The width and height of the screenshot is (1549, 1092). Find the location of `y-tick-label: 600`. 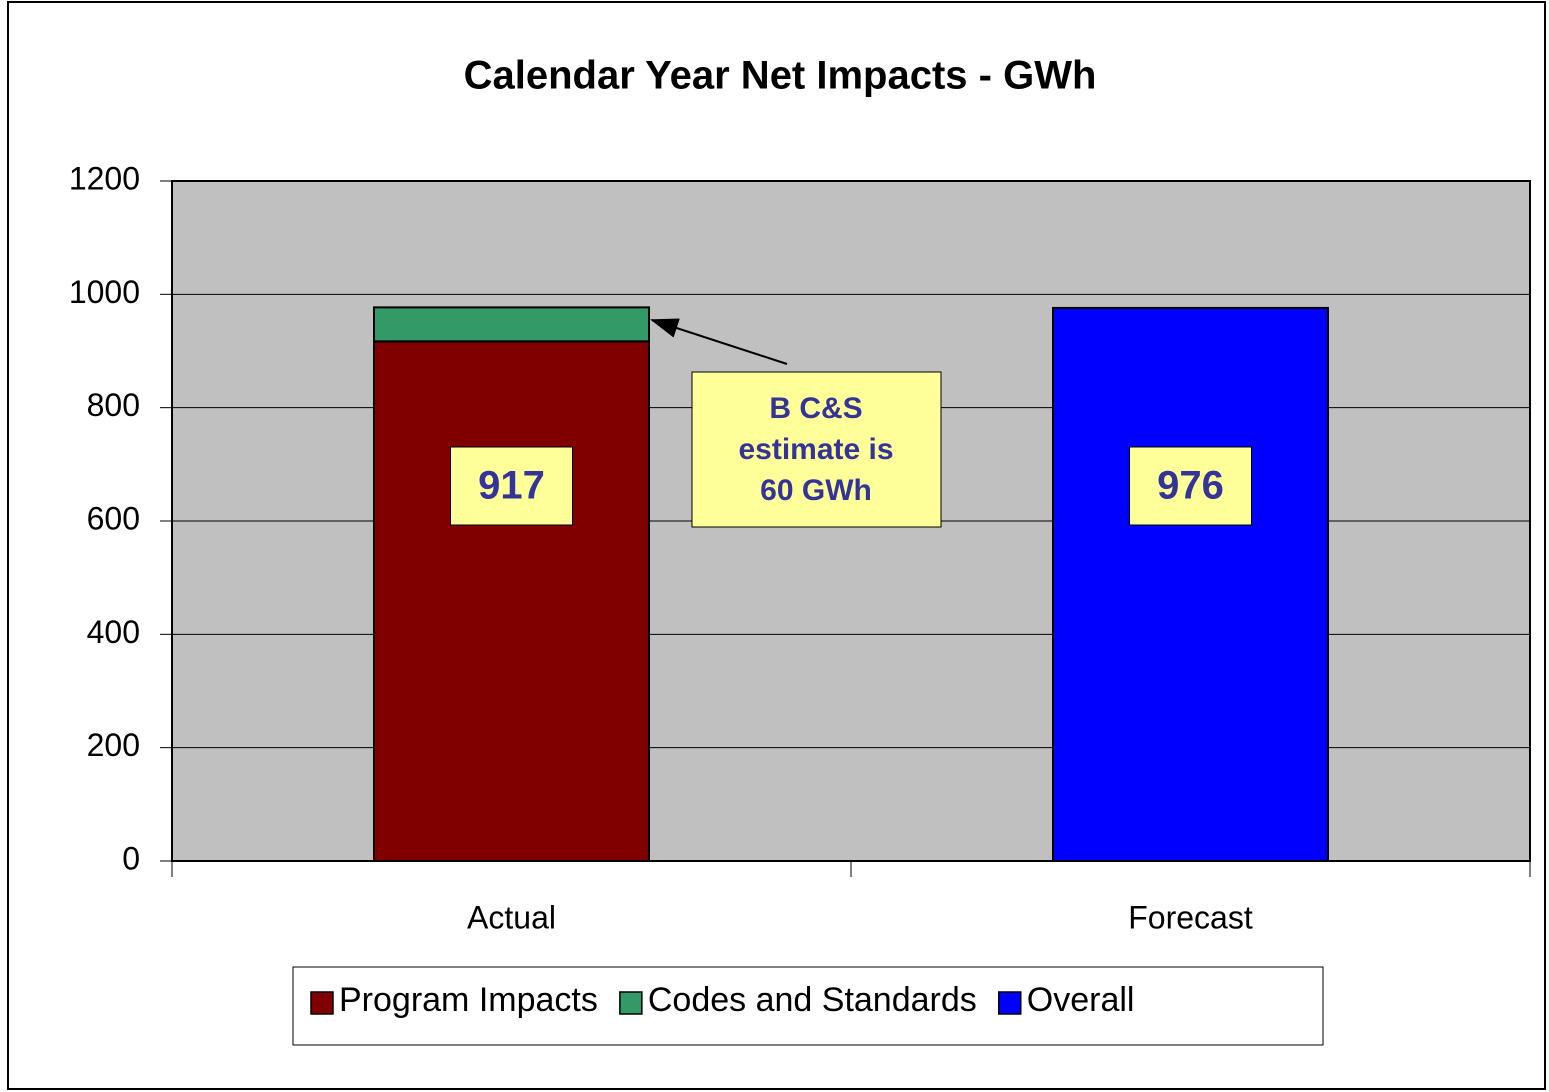

y-tick-label: 600 is located at coordinates (113, 518).